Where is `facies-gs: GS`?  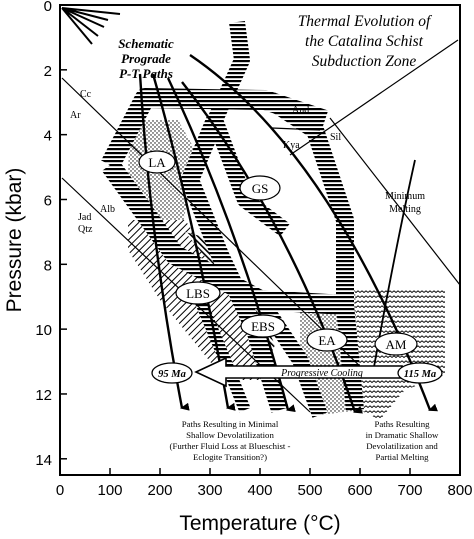
facies-gs: GS is located at coordinates (260, 188).